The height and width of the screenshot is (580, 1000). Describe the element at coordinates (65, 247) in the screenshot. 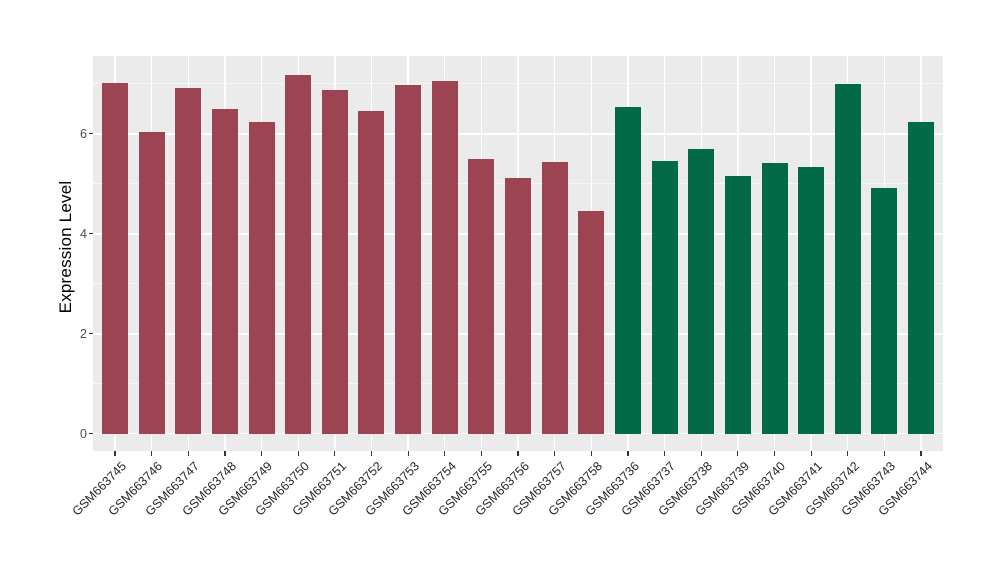

I see `y-axis-title: Expression Level` at that location.